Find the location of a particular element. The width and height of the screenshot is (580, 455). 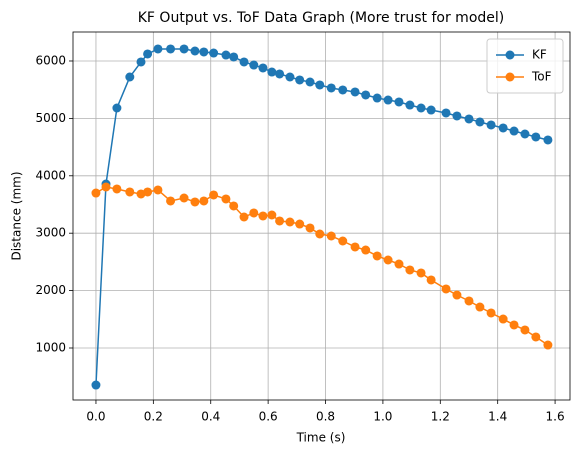

y-tick-label: 6000 is located at coordinates (50, 60).